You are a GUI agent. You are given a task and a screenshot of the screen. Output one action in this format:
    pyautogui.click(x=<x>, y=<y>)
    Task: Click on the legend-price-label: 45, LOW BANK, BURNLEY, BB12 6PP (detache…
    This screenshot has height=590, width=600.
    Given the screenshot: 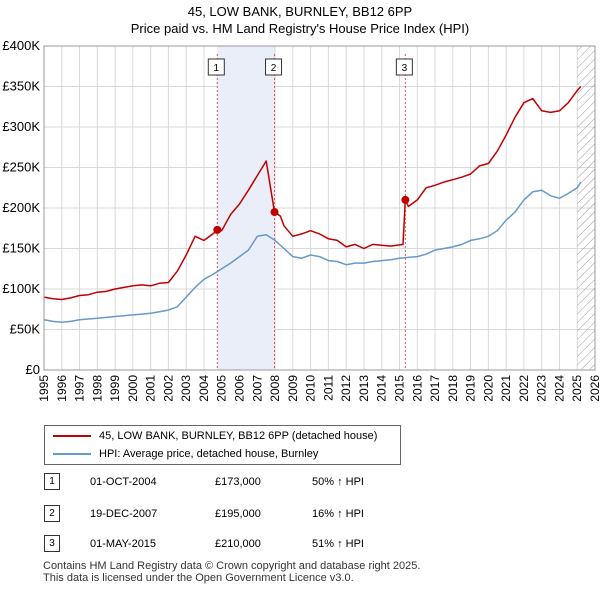 What is the action you would take?
    pyautogui.click(x=238, y=436)
    